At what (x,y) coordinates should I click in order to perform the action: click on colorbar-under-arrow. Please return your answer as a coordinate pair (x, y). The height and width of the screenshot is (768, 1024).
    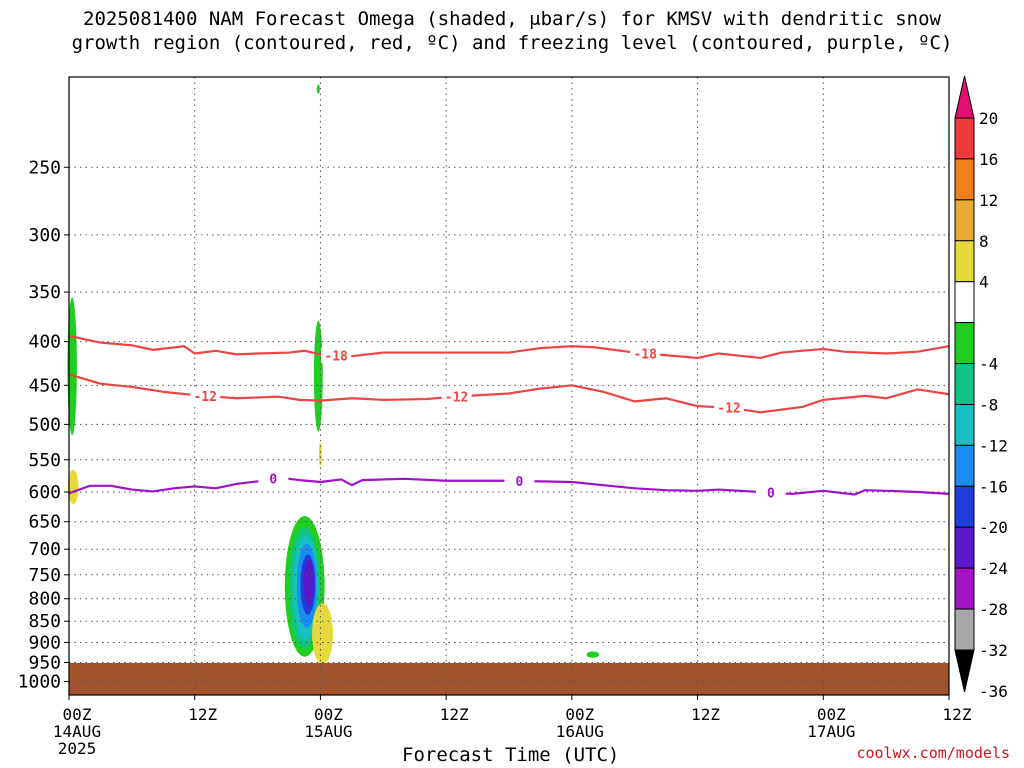
    Looking at the image, I should click on (964, 671).